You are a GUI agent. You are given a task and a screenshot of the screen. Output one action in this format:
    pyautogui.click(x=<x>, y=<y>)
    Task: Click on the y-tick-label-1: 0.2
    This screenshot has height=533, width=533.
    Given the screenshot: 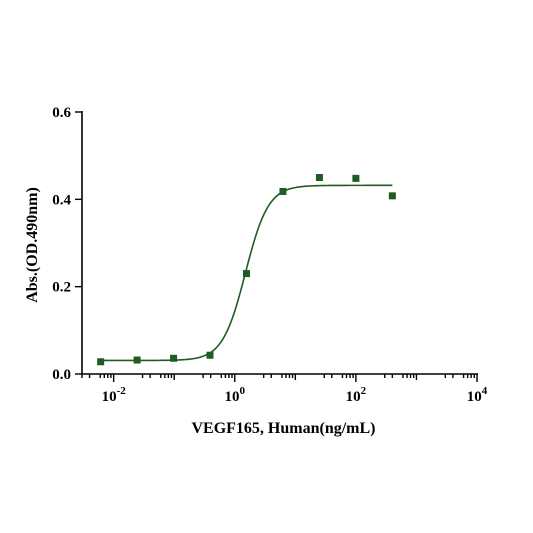 What is the action you would take?
    pyautogui.click(x=61, y=288)
    